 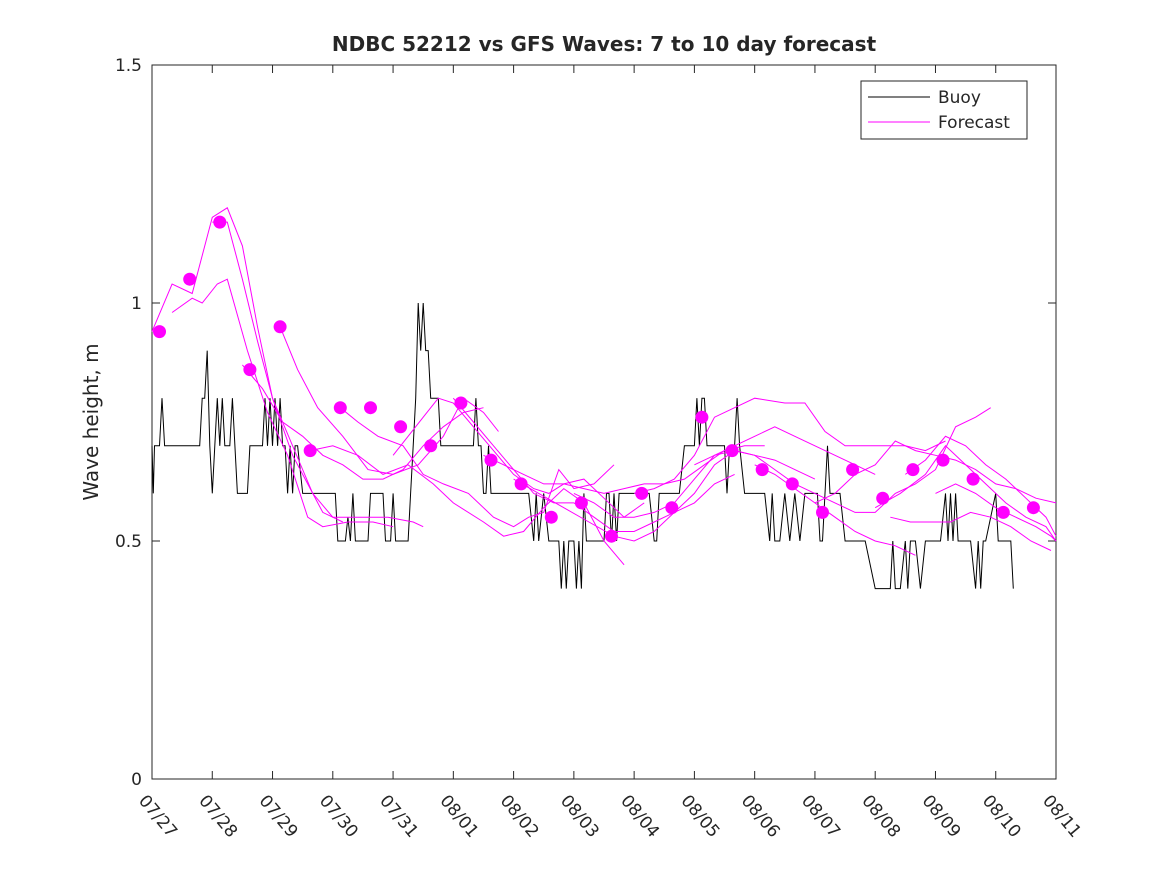 What do you see at coordinates (959, 98) in the screenshot?
I see `legend-buoy-label: Buoy` at bounding box center [959, 98].